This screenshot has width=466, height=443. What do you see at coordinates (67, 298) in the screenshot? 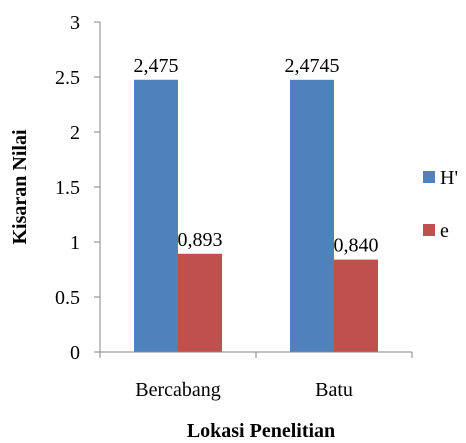
I see `y-tick-label: 0.5` at bounding box center [67, 298].